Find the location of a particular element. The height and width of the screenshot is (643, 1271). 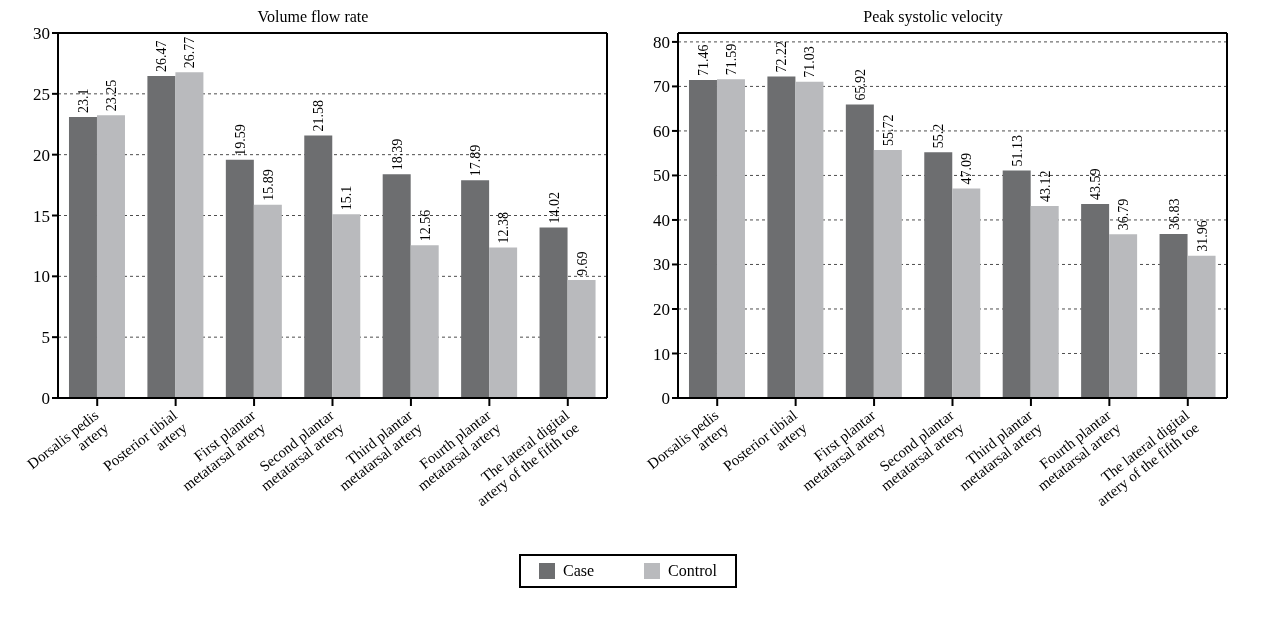

y-tick-label: 80 is located at coordinates (661, 42).